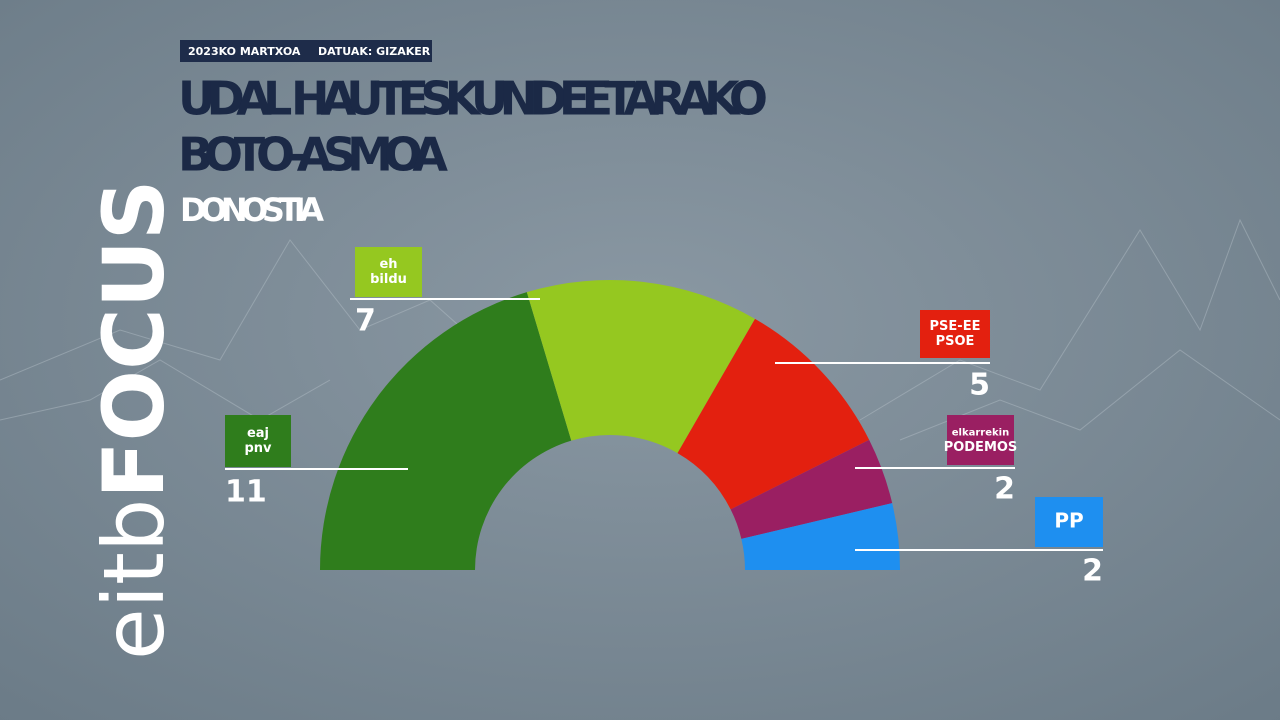 The width and height of the screenshot is (1280, 720). What do you see at coordinates (981, 447) in the screenshot?
I see `logo-text: PODEMOS` at bounding box center [981, 447].